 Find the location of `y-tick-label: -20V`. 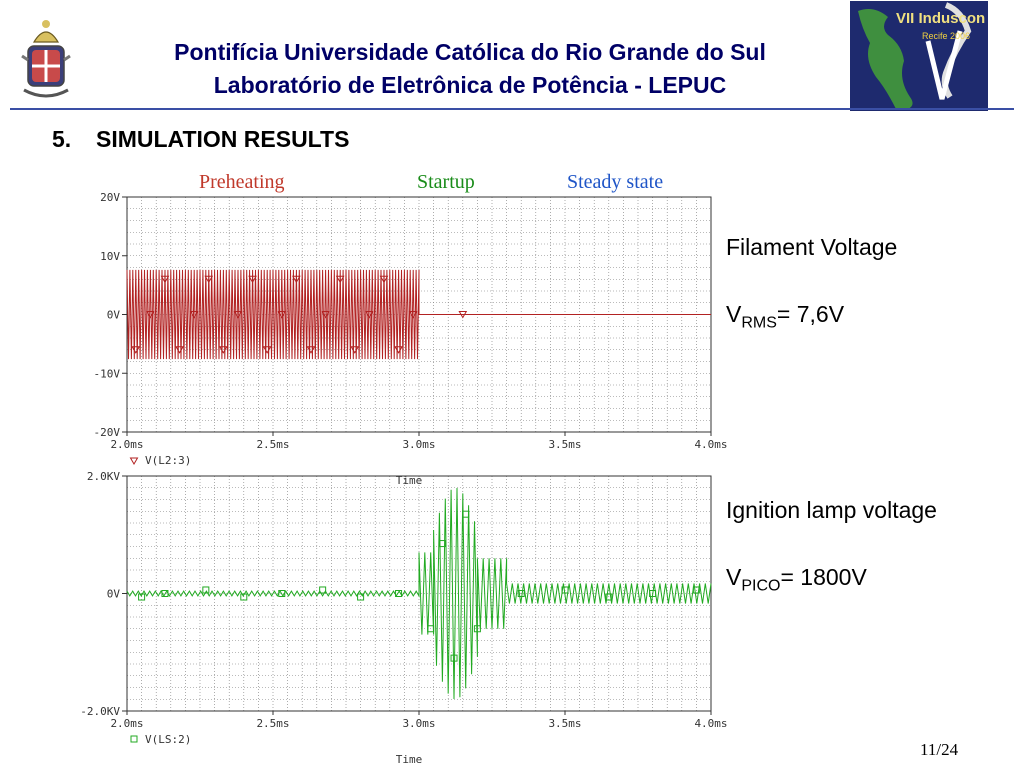

y-tick-label: -20V is located at coordinates (107, 432).